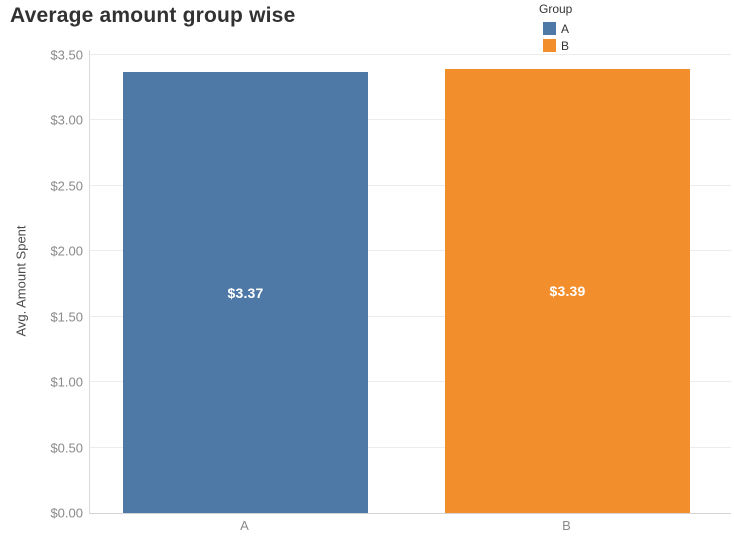  I want to click on ytick-label-$1.00: $1.00, so click(66, 382).